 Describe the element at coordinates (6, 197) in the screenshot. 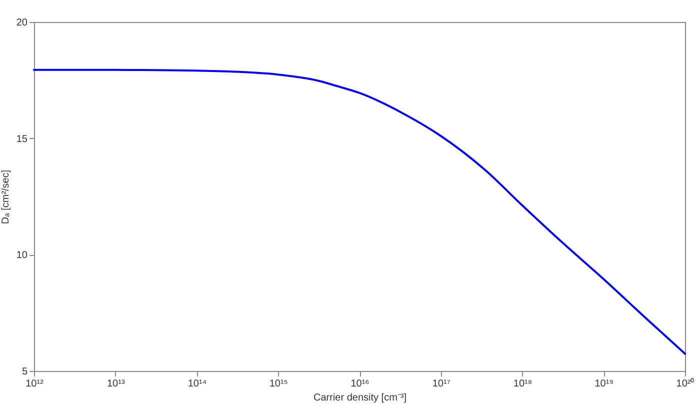

I see `y-axis-title: Dₐ [cm²/sec]` at that location.